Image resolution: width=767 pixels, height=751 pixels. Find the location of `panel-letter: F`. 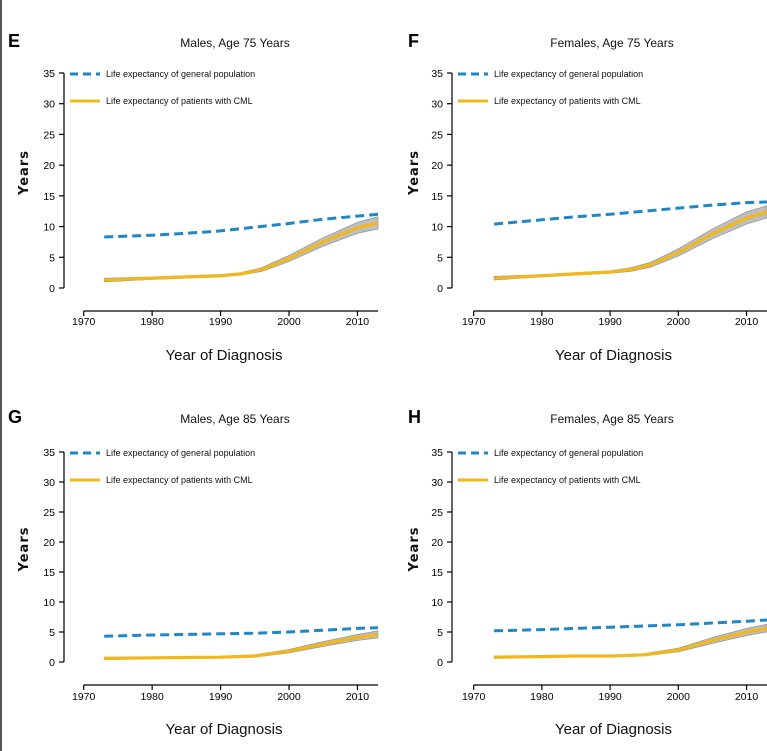

panel-letter: F is located at coordinates (413, 41).